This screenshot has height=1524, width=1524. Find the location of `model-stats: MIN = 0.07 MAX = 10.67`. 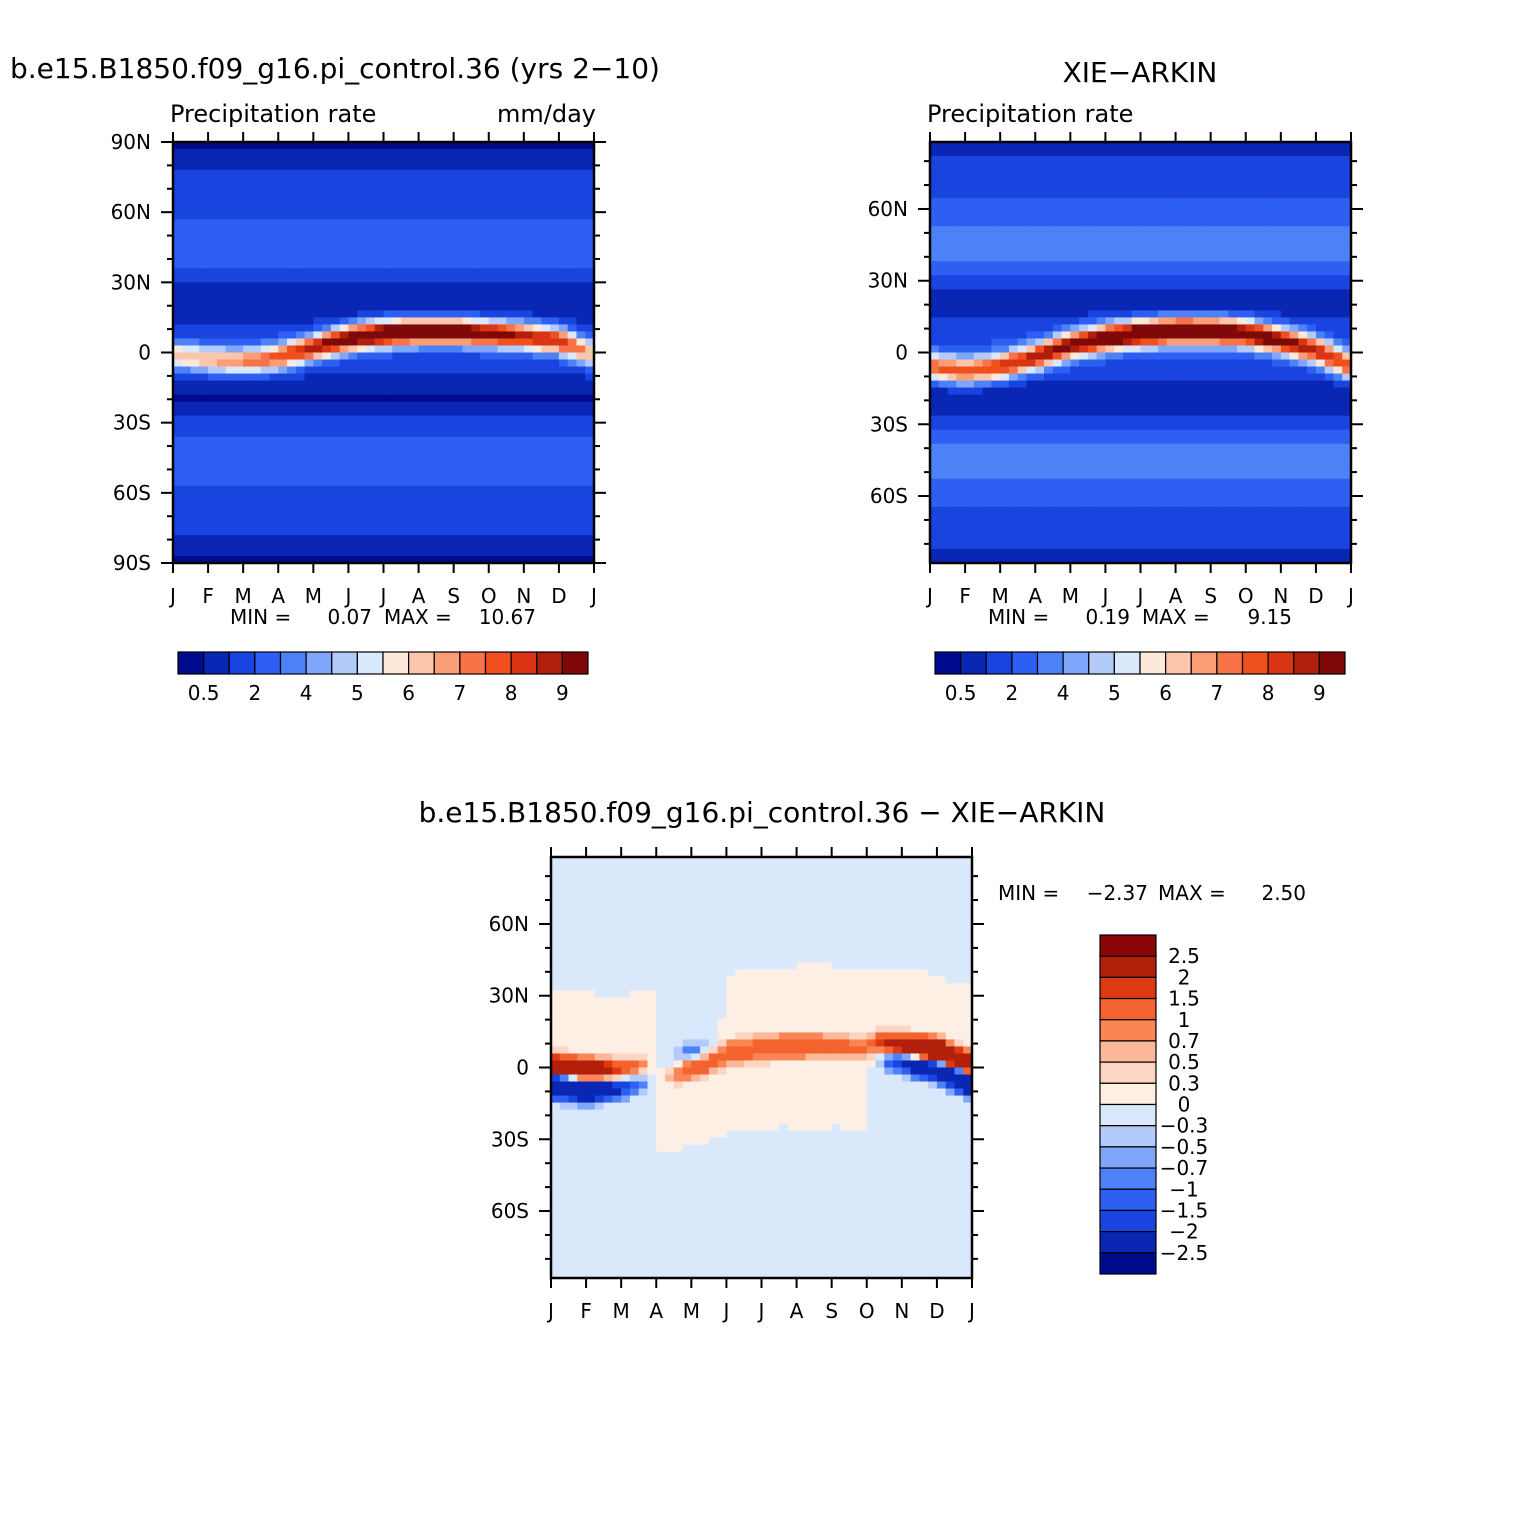

model-stats: MIN = 0.07 MAX = 10.67 is located at coordinates (383, 617).